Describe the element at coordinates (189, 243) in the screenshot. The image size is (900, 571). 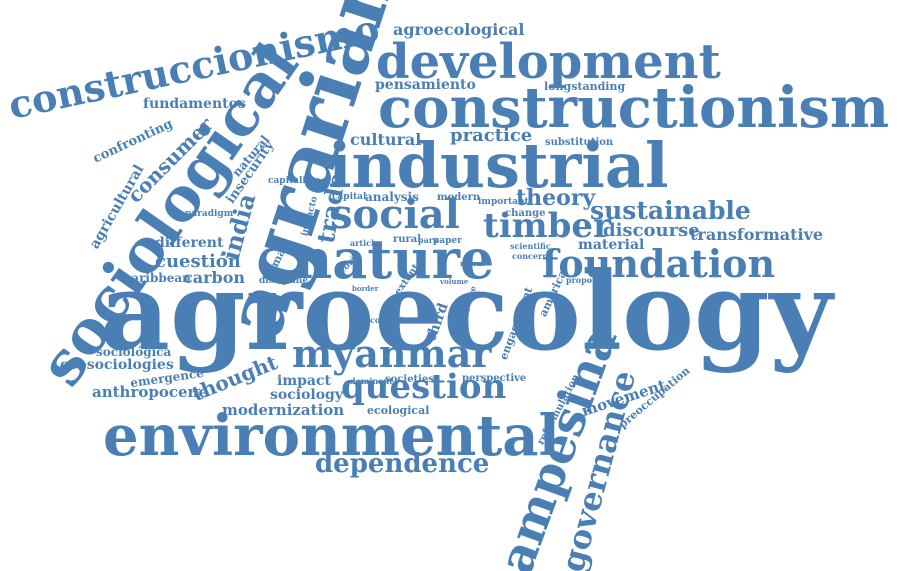
I see `word-different: different` at that location.